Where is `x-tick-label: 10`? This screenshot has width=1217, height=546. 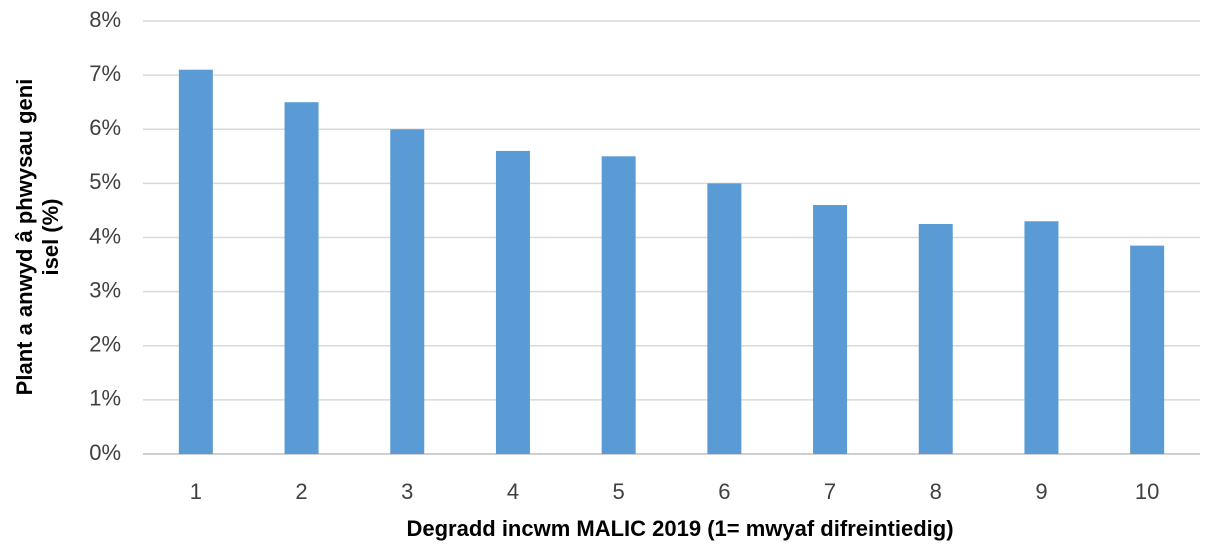
x-tick-label: 10 is located at coordinates (1147, 491).